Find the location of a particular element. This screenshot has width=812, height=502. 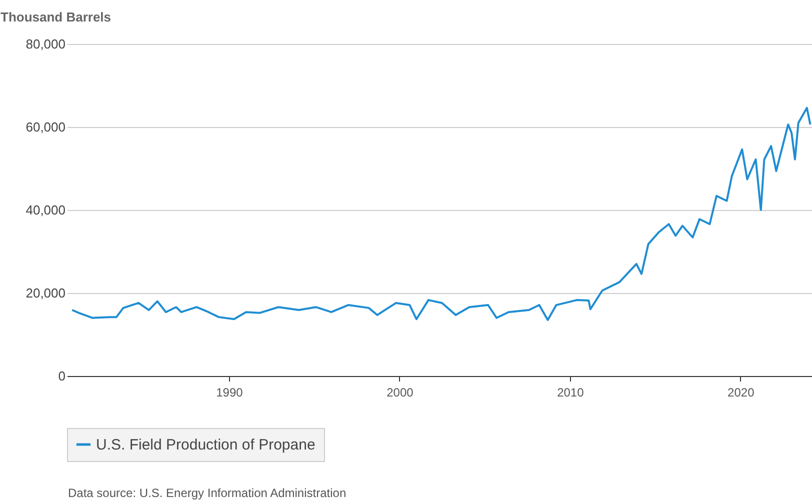

x-tick-label: 2020 is located at coordinates (741, 393).